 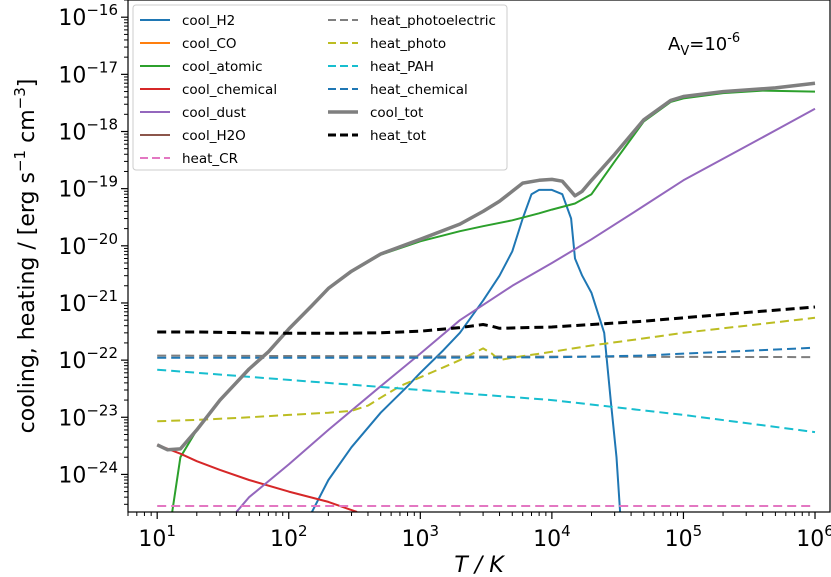 What do you see at coordinates (419, 90) in the screenshot?
I see `legend-label-heat-chemical: heat_chemical` at bounding box center [419, 90].